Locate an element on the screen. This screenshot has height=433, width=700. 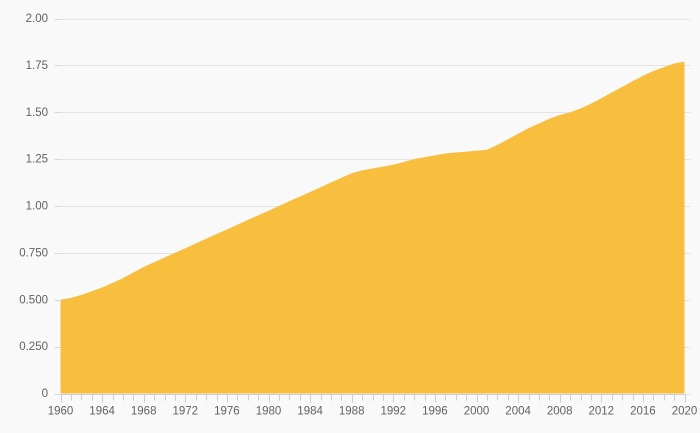
x-axis-label-2016: 2016 is located at coordinates (643, 412).